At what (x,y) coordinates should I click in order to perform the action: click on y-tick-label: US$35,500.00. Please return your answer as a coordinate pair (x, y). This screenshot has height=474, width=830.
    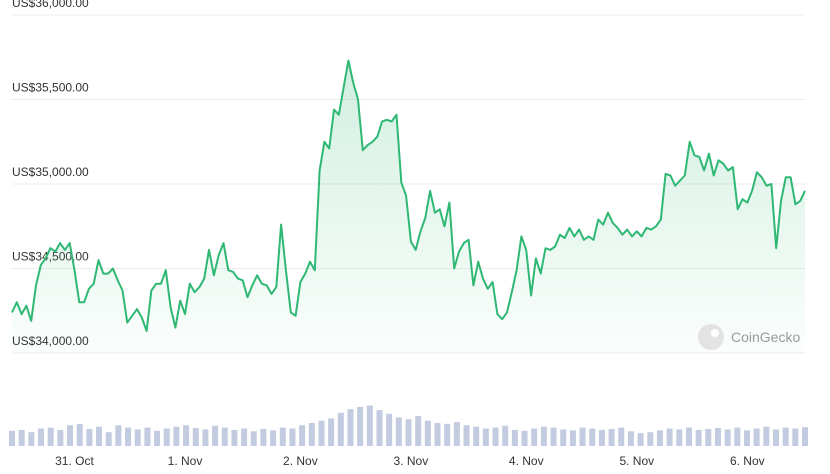
    Looking at the image, I should click on (50, 88).